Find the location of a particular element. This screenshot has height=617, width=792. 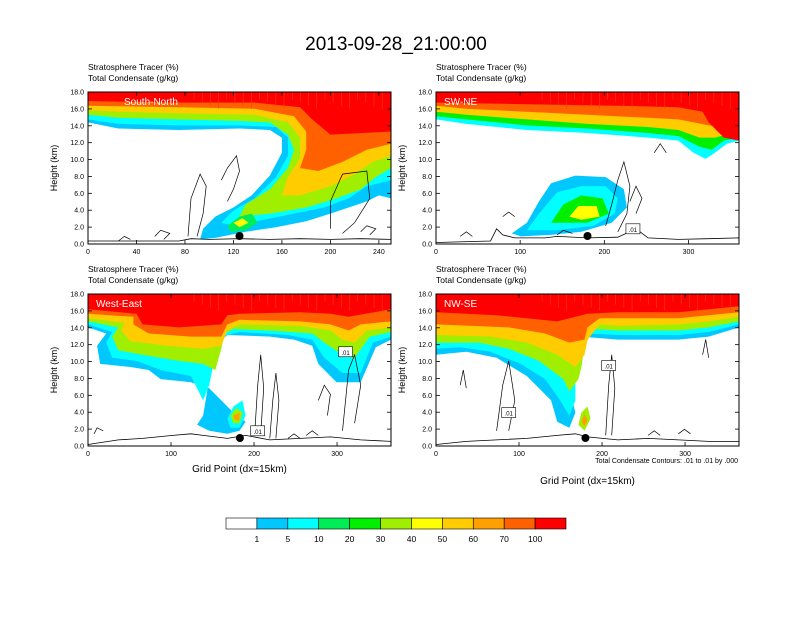

colorbar-label: 60 is located at coordinates (474, 539).